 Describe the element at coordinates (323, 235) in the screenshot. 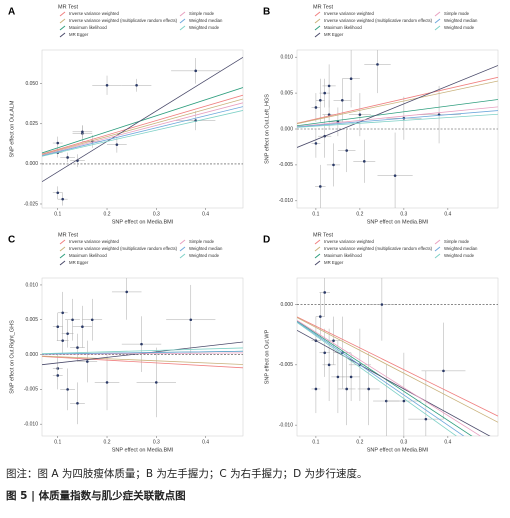

I see `legend-title: MR Test` at that location.